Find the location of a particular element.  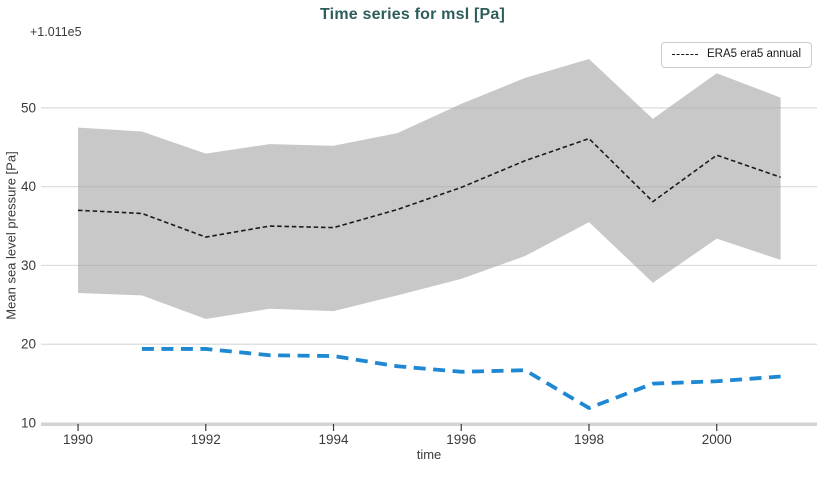

legend: ERA5 era5 annual is located at coordinates (736, 55).